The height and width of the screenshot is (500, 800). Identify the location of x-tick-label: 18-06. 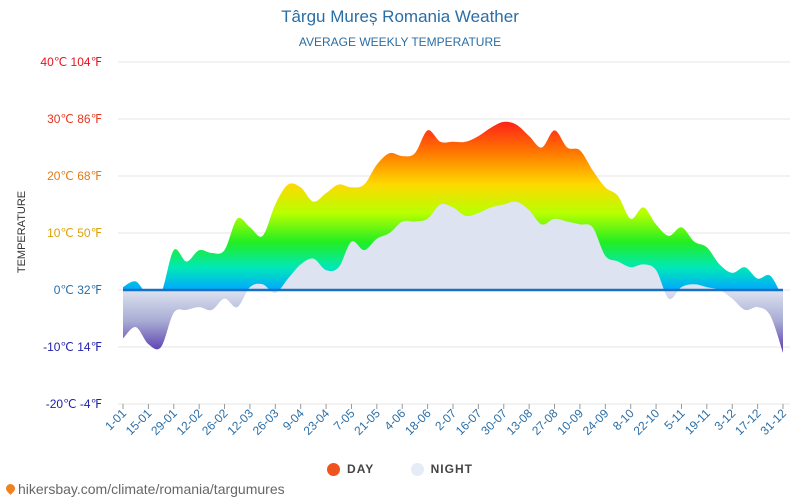
(418, 422).